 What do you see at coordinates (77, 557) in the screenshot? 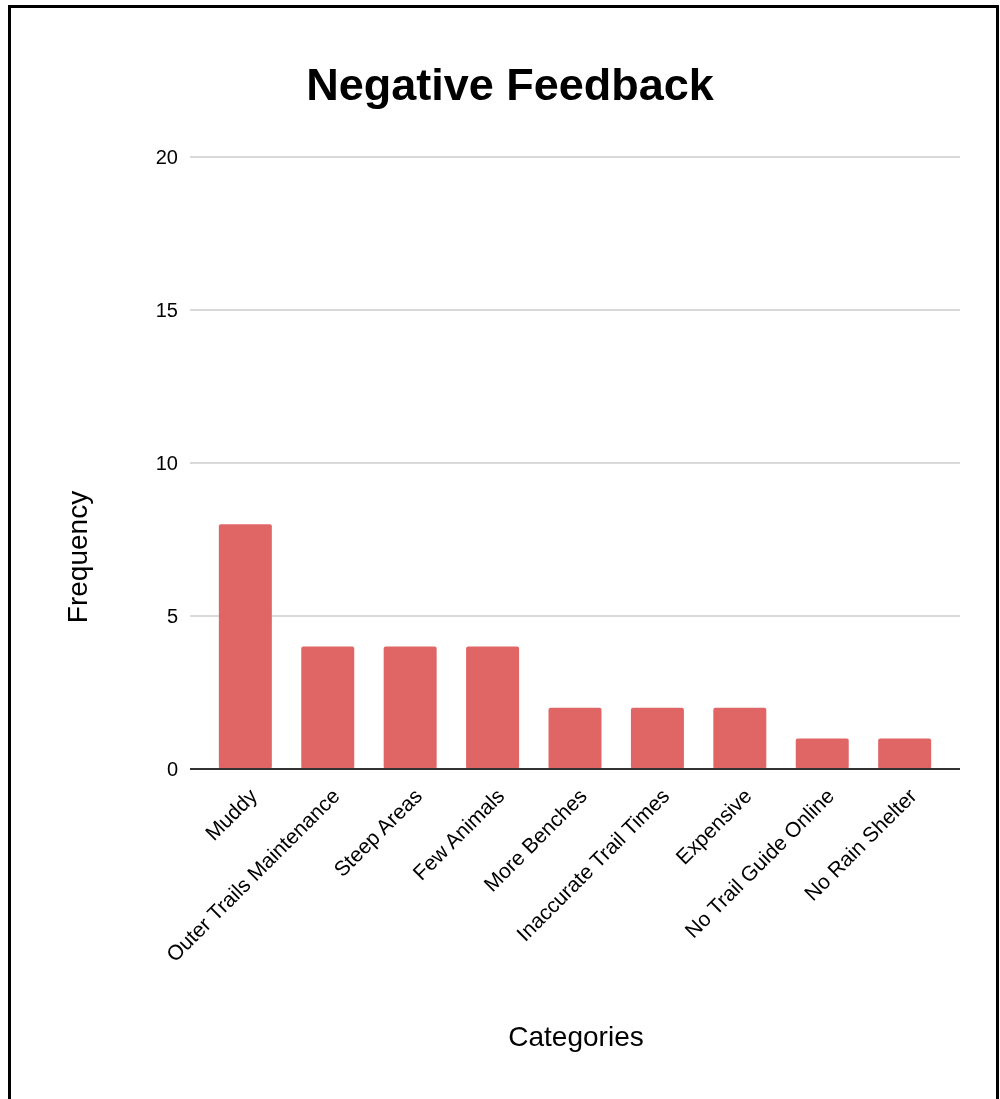
I see `y-axis-title: Frequency` at bounding box center [77, 557].